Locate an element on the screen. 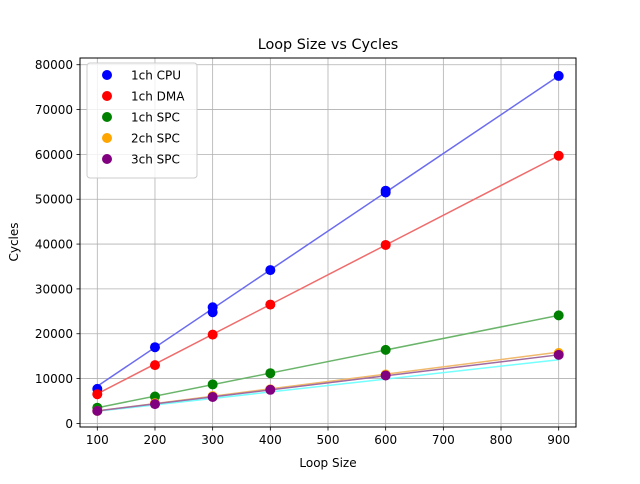 This screenshot has height=484, width=640. chart-title: Loop Size vs Cycles is located at coordinates (328, 45).